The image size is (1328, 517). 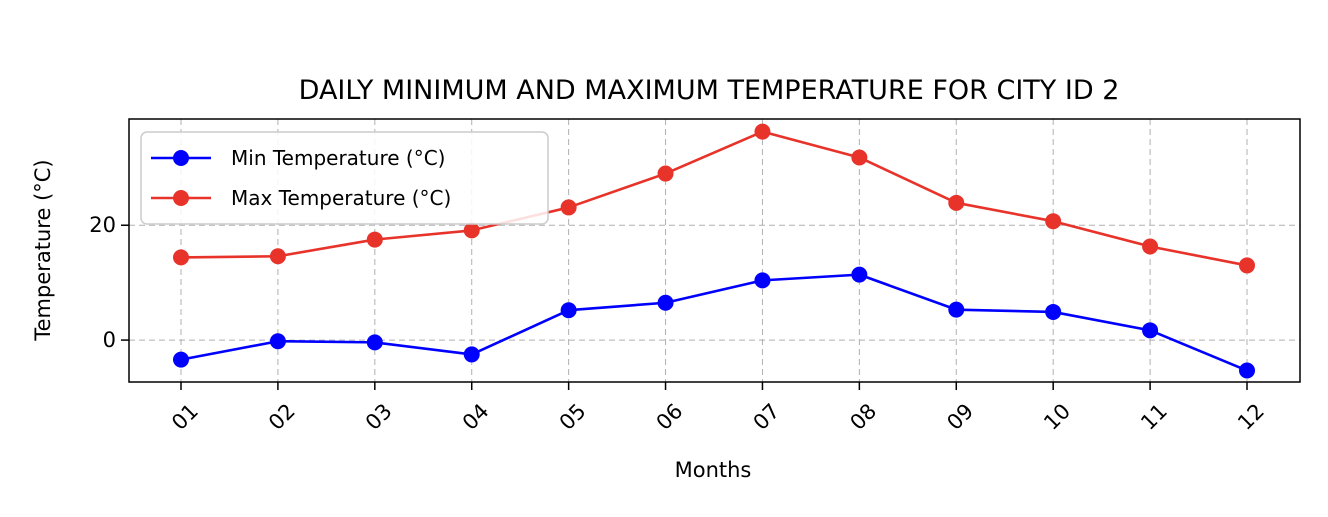 I want to click on x-tick-label: 05, so click(x=573, y=417).